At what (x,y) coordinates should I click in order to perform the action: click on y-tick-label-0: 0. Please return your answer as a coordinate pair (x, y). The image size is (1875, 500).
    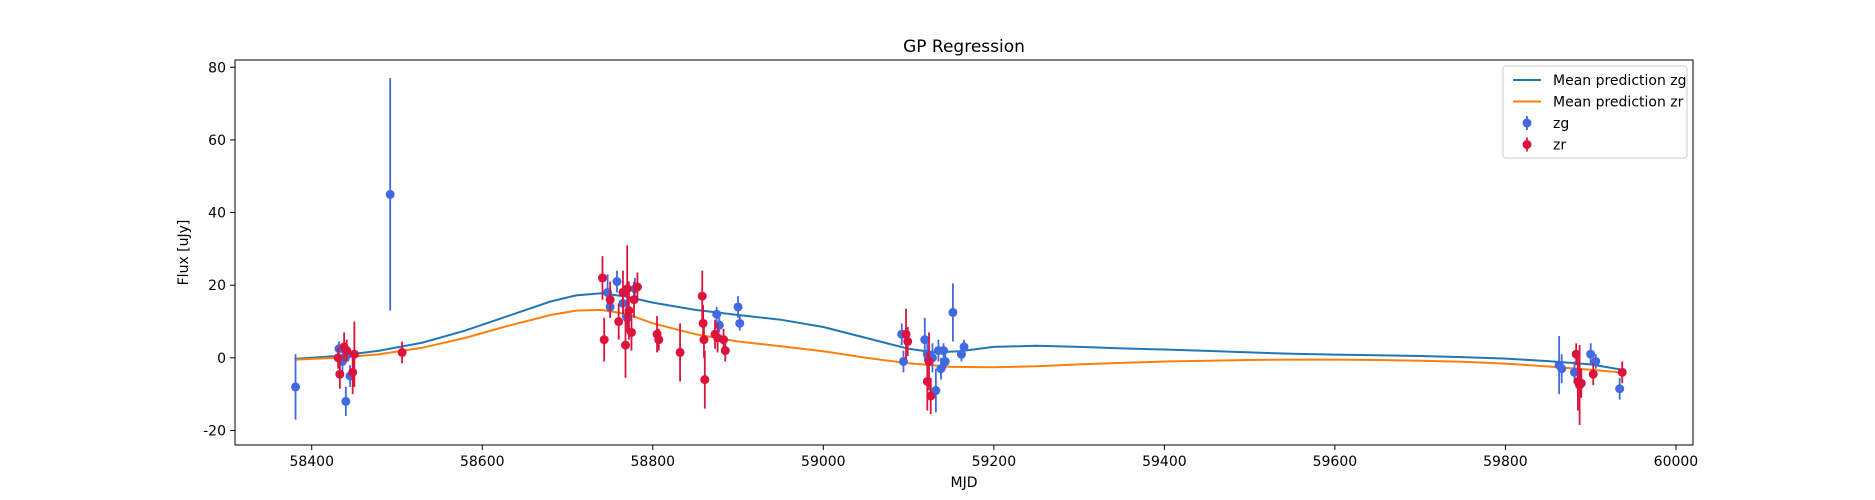
    Looking at the image, I should click on (221, 359).